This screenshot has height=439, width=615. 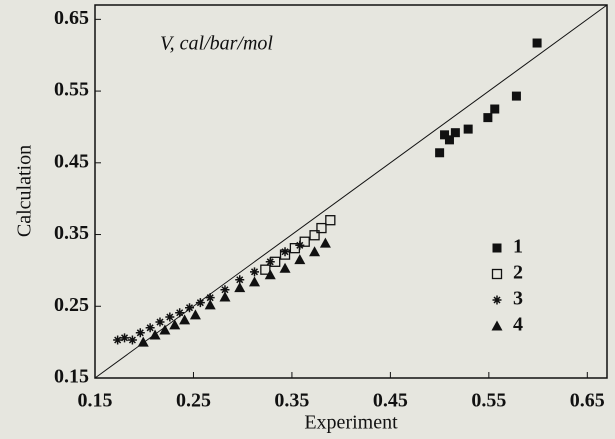 I want to click on legend-label: 3, so click(x=518, y=299).